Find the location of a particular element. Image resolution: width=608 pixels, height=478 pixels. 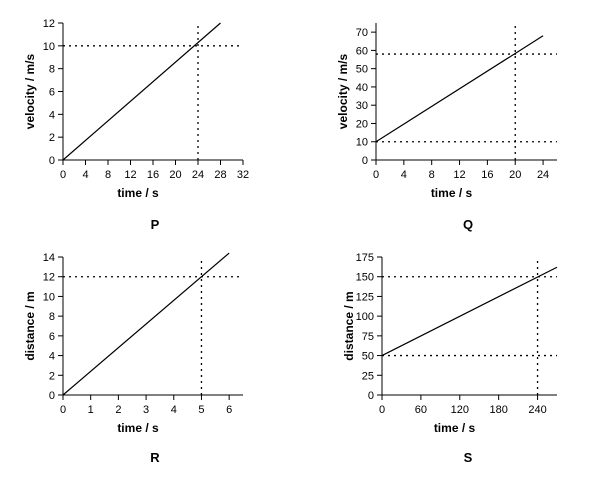

y-tick-label: 125 is located at coordinates (365, 297).